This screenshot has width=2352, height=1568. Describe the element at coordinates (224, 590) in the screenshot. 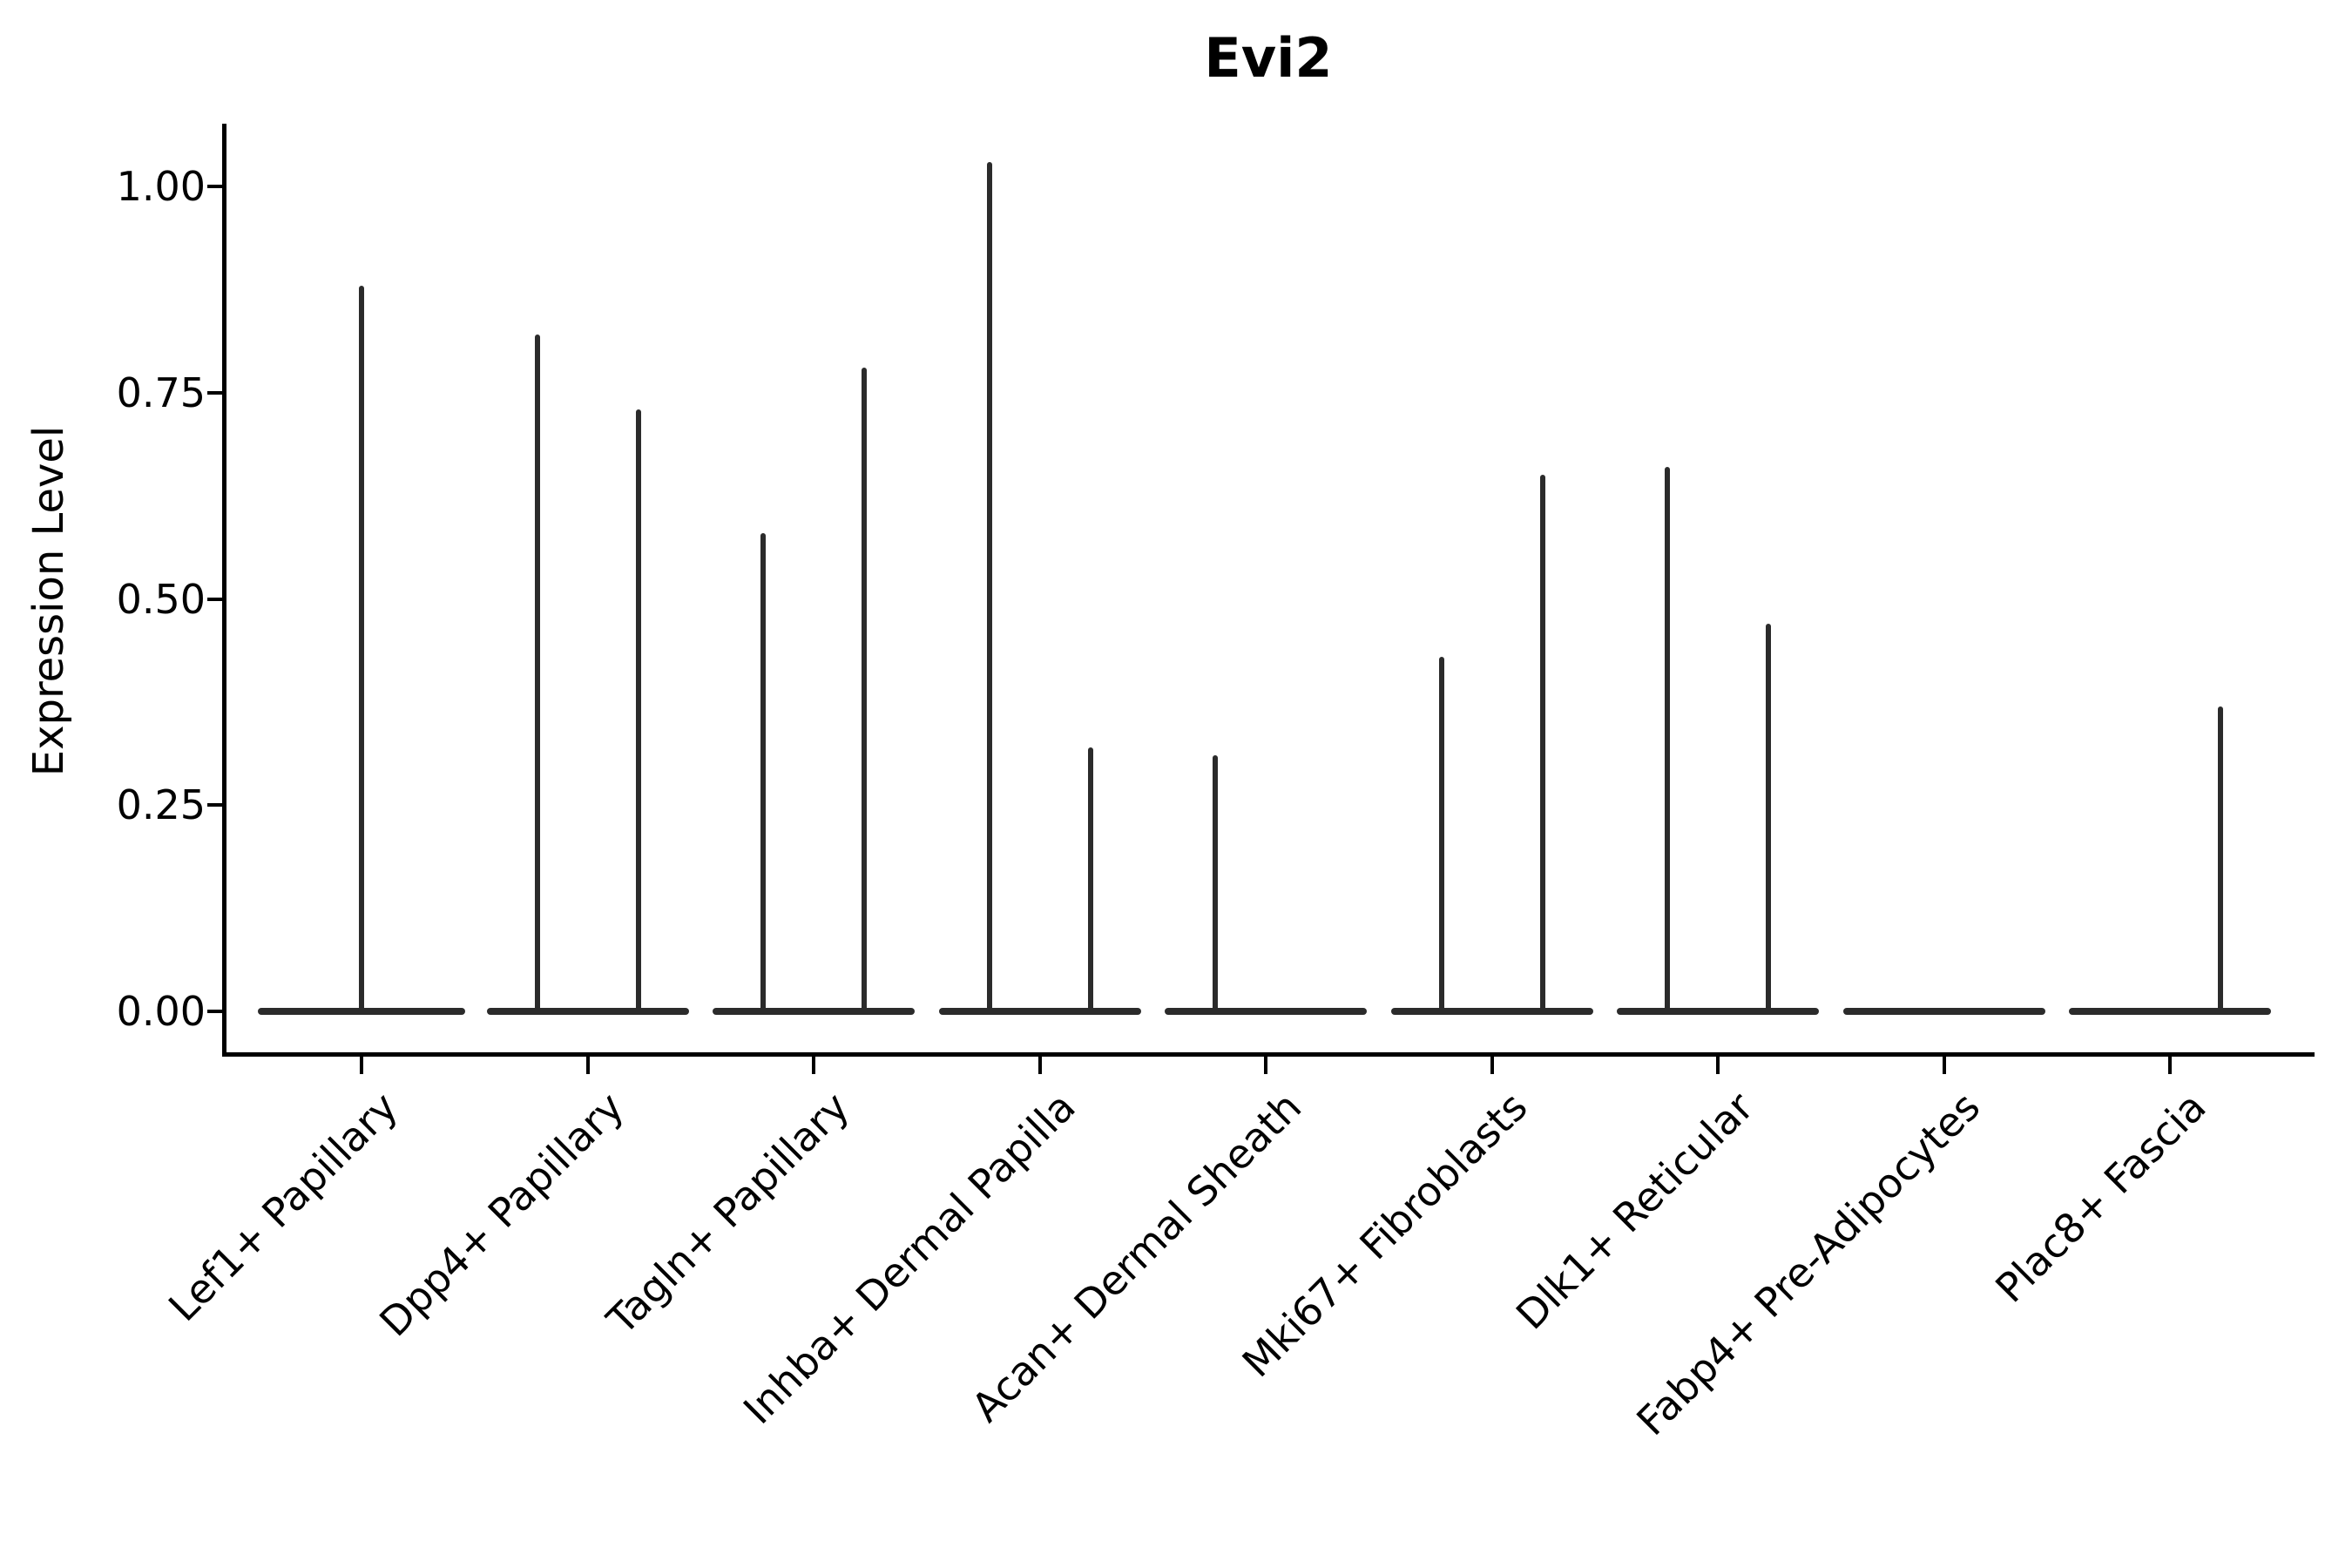

I see `y-axis-spine` at that location.